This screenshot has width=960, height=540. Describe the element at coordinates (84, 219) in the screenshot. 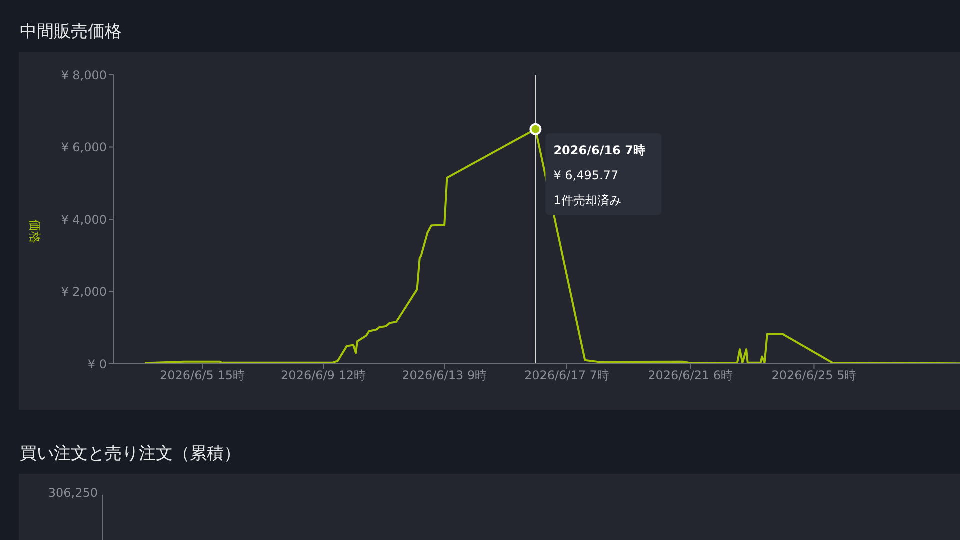

I see `y-tick-label: ¥ 4,000` at that location.